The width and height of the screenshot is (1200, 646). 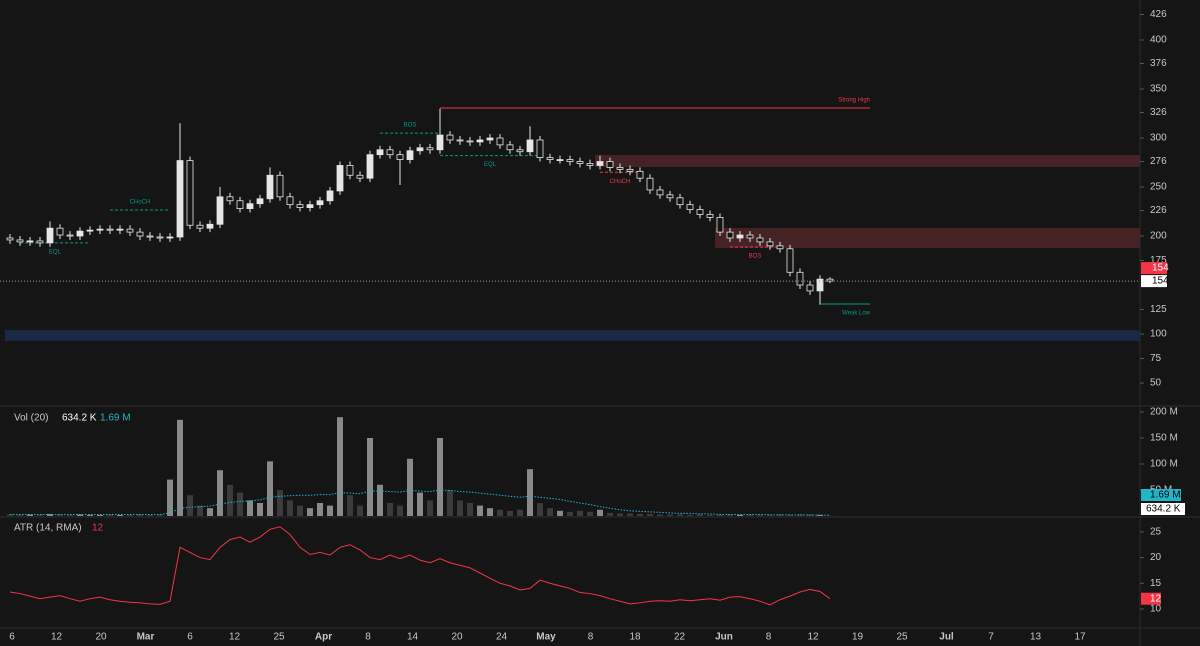 I want to click on x-tick-label: 22, so click(x=680, y=637).